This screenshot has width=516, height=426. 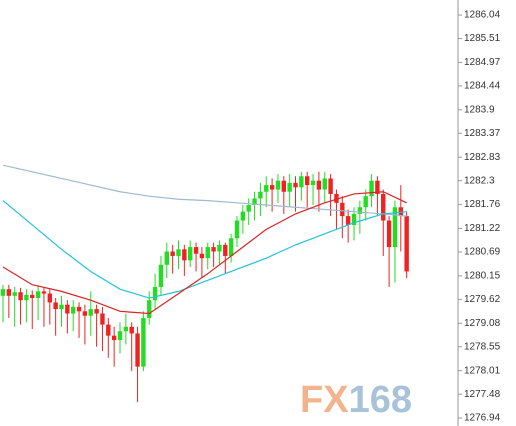 What do you see at coordinates (482, 370) in the screenshot?
I see `y-tick-label: 1278.01` at bounding box center [482, 370].